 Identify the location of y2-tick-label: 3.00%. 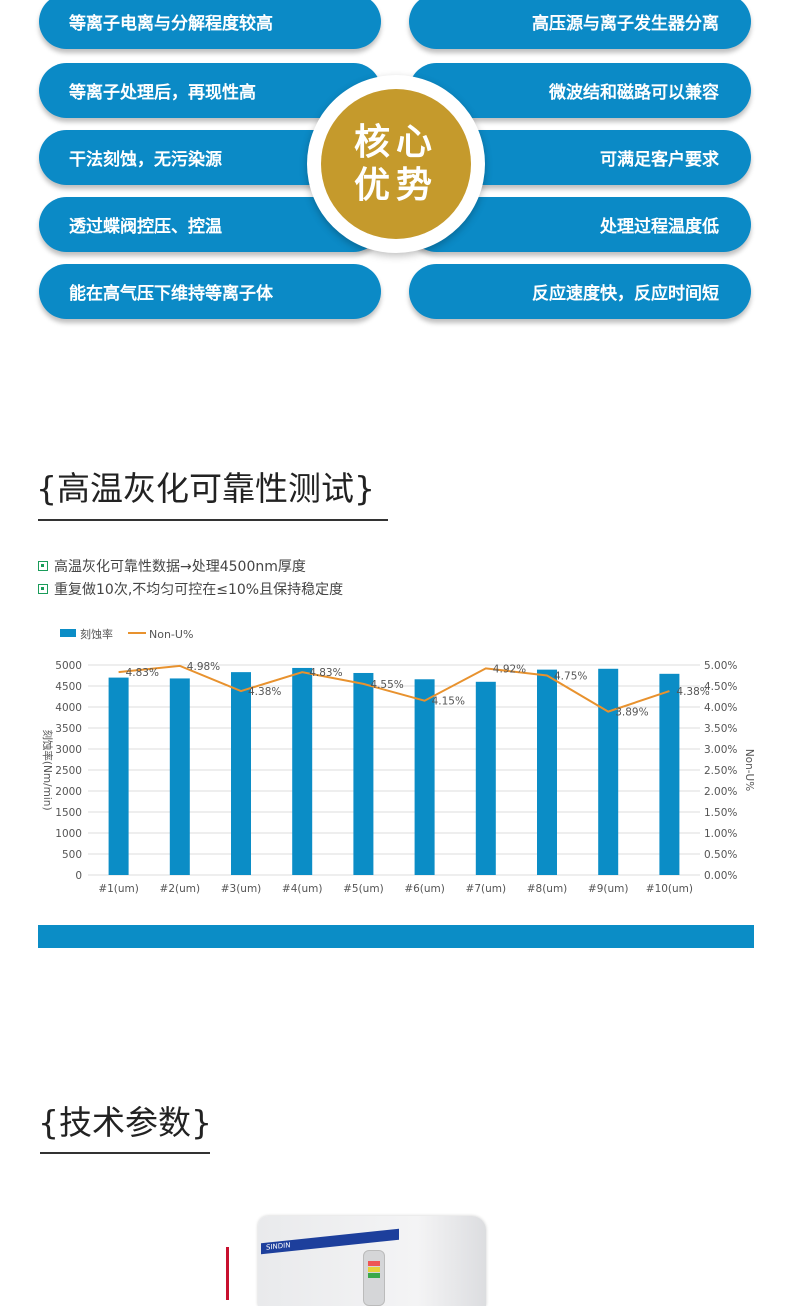
(720, 750).